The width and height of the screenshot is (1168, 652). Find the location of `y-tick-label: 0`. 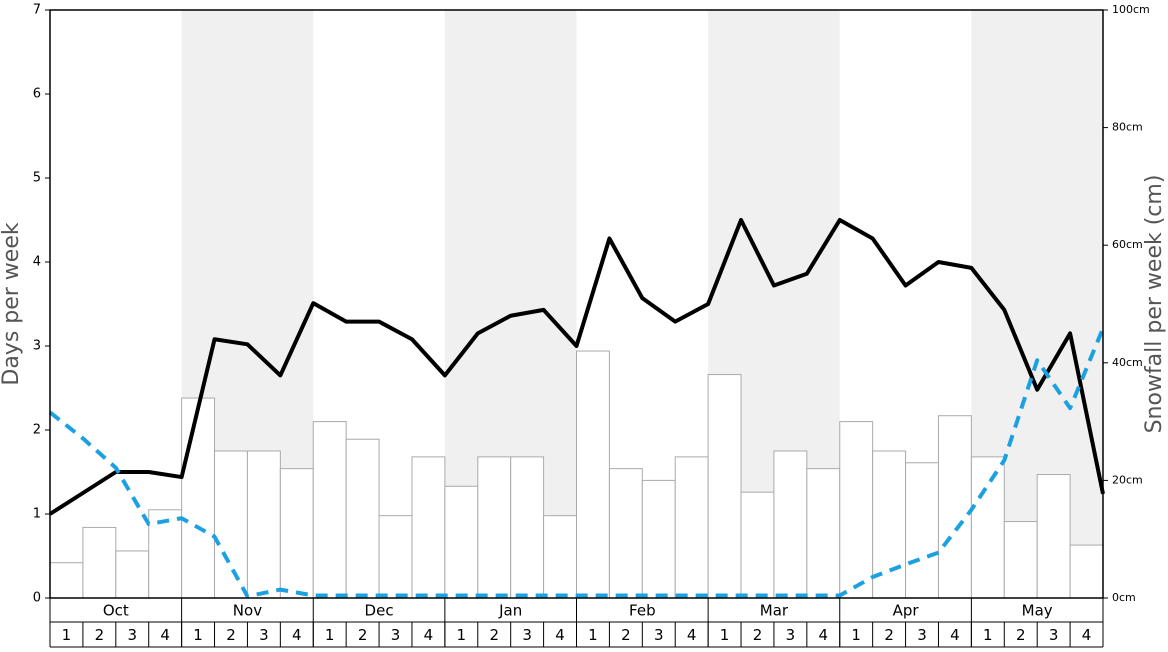

y-tick-label: 0 is located at coordinates (37, 598).